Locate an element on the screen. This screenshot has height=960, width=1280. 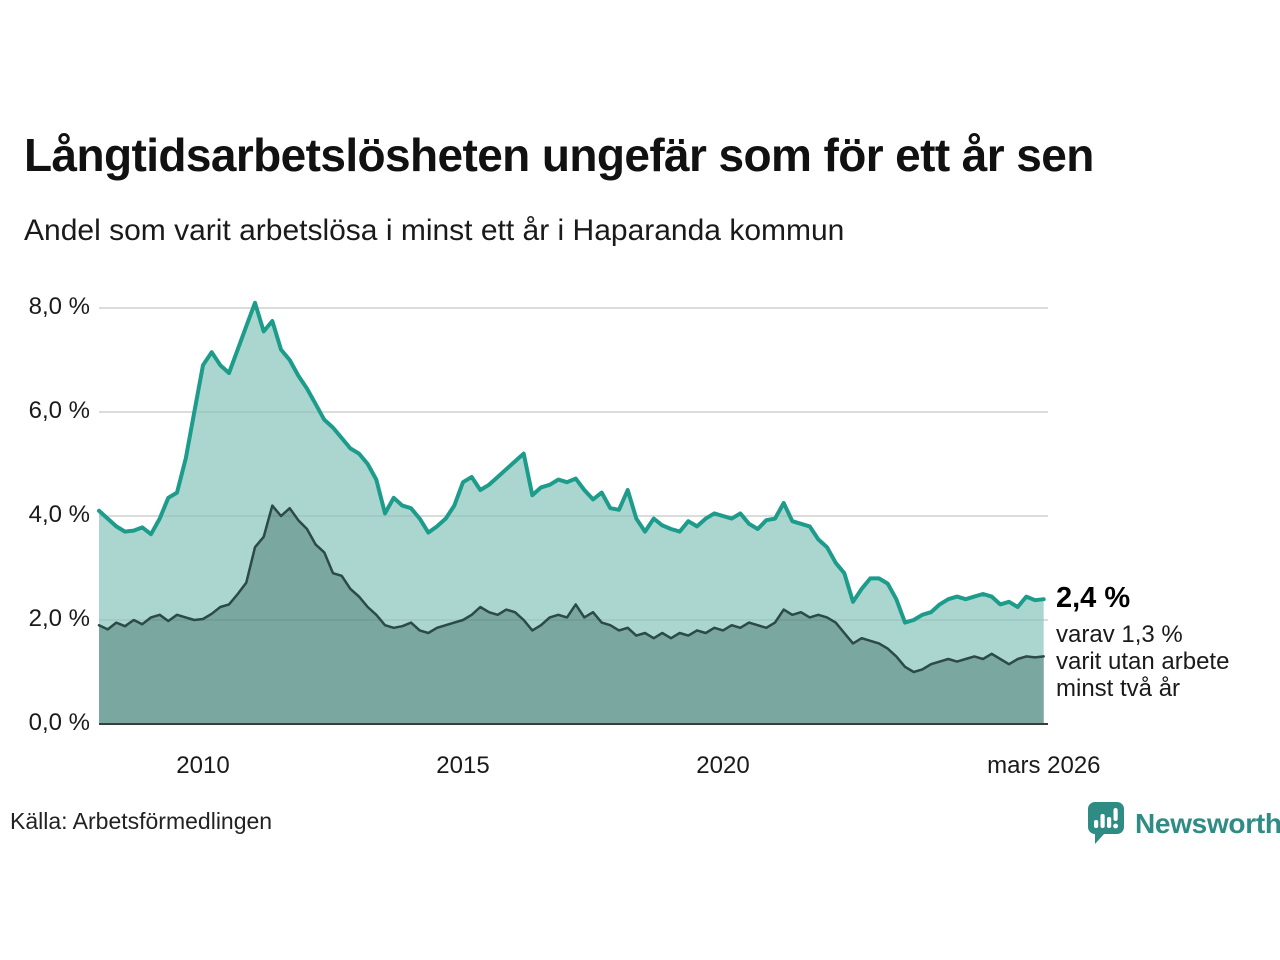
source-caption: Källa: Arbetsförmedlingen is located at coordinates (141, 821).